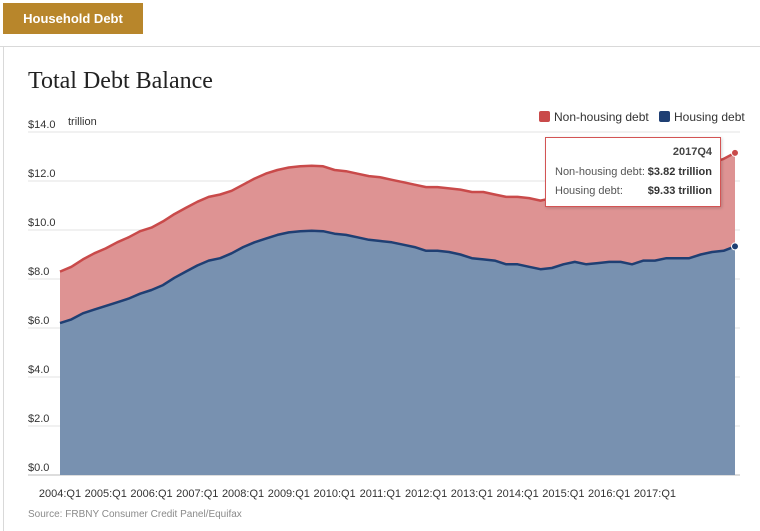  Describe the element at coordinates (243, 494) in the screenshot. I see `x-tick-label: 2008:Q1` at that location.